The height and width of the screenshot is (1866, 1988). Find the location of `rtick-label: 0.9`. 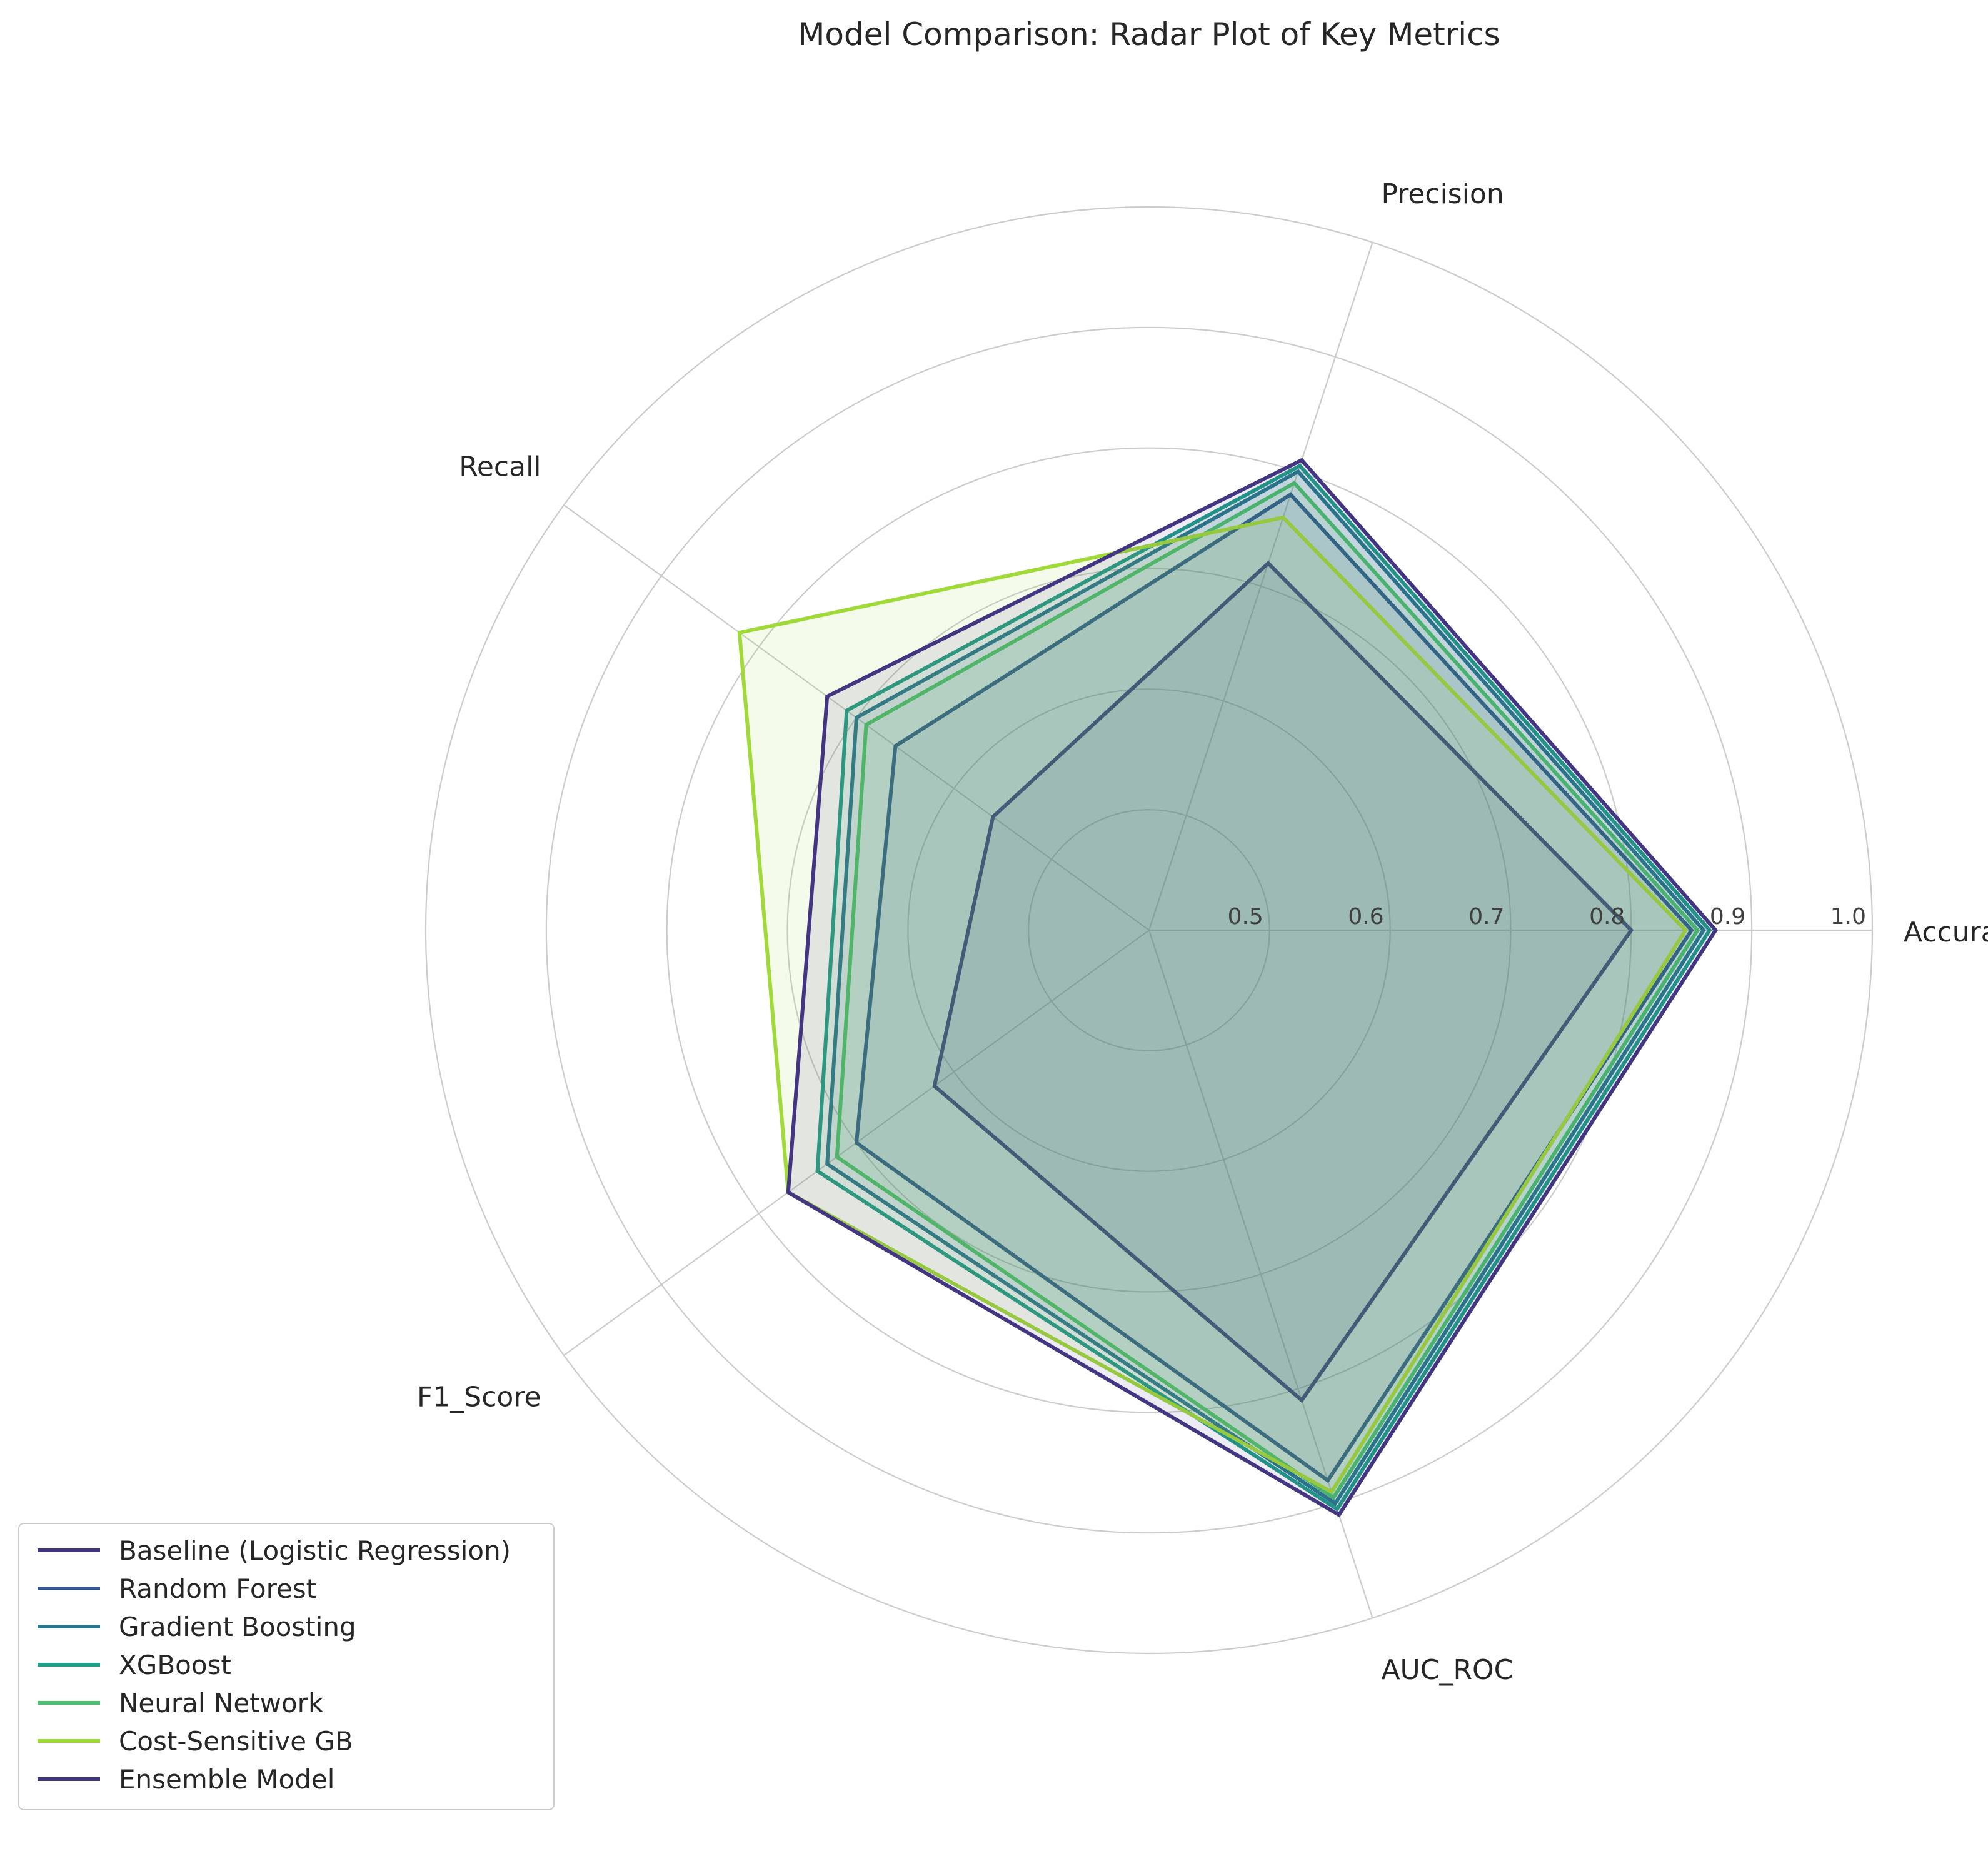

rtick-label: 0.9 is located at coordinates (1727, 917).